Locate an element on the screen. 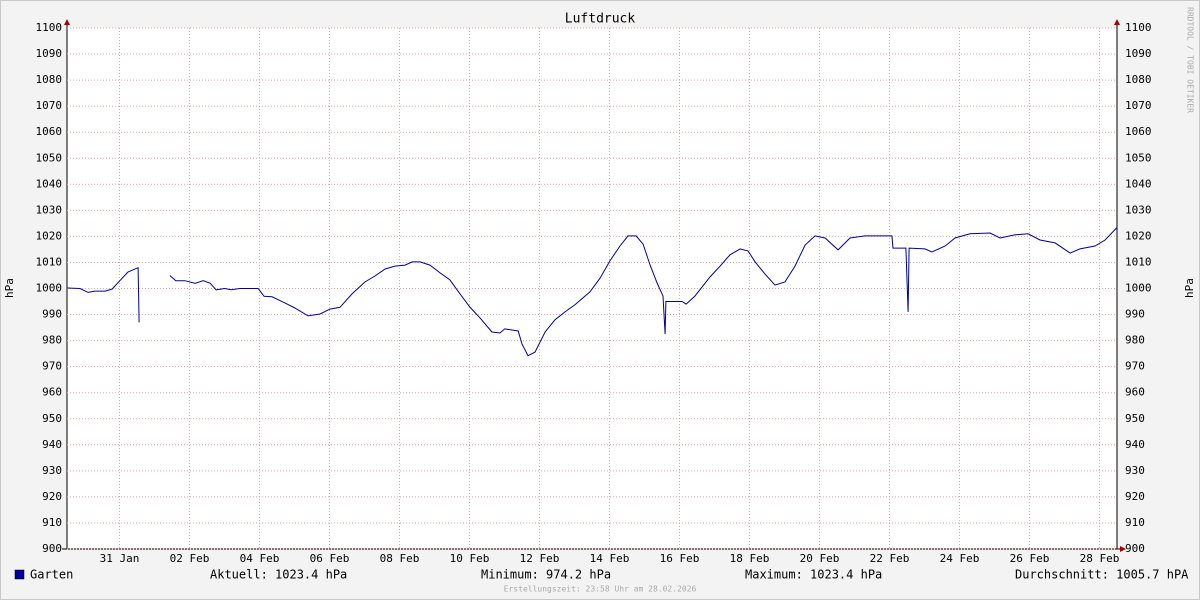 The height and width of the screenshot is (600, 1200). chart-title: Luftdruck is located at coordinates (600, 19).